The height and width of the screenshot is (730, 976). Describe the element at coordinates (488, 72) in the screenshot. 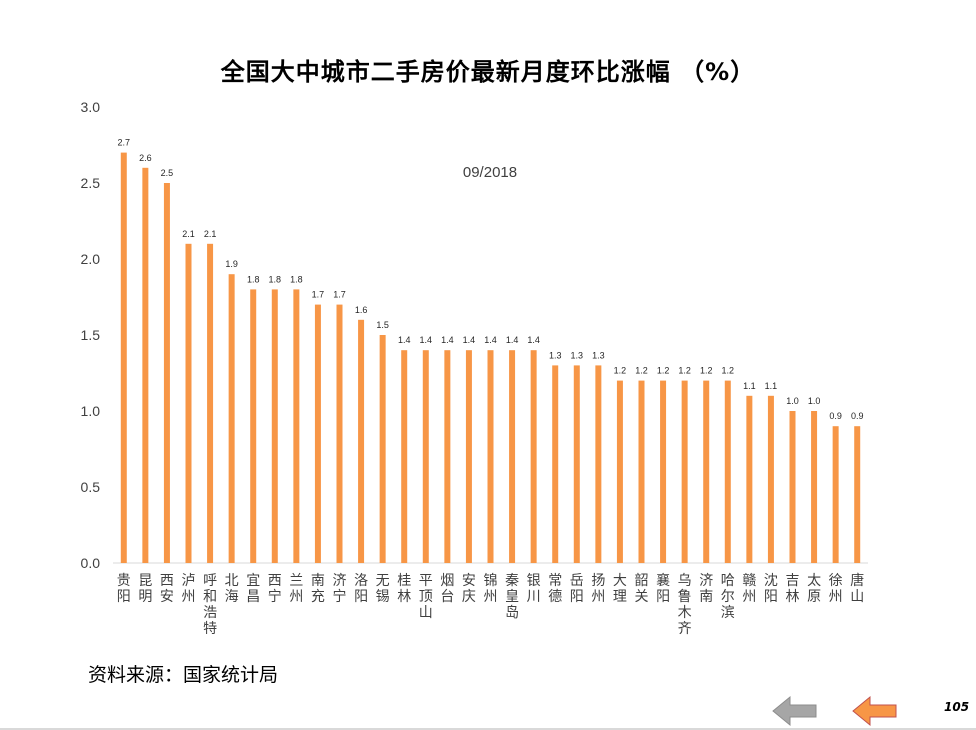

I see `chart-title: 全国大中城市二手房价最新月度环比涨幅 （%）` at that location.